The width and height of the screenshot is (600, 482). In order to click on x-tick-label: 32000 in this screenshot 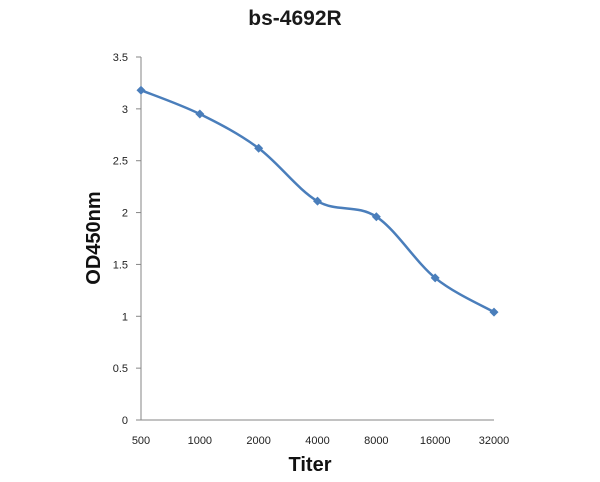, I will do `click(494, 441)`.